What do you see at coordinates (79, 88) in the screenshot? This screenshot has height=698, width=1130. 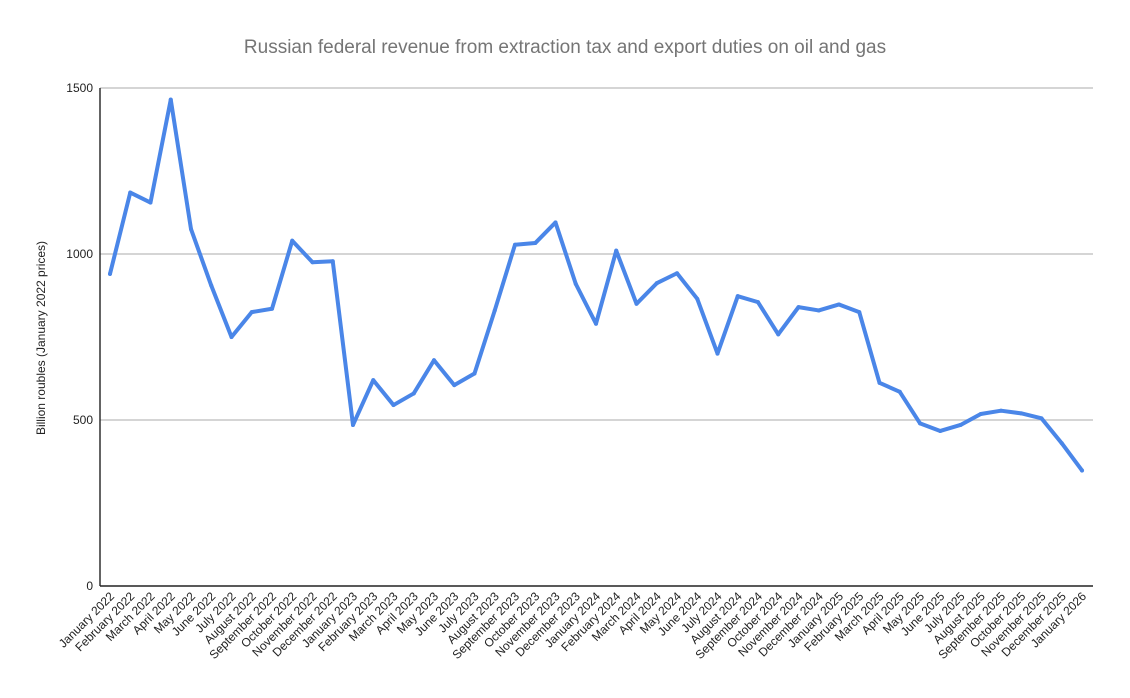 I see `y-tick-label: 1500` at bounding box center [79, 88].